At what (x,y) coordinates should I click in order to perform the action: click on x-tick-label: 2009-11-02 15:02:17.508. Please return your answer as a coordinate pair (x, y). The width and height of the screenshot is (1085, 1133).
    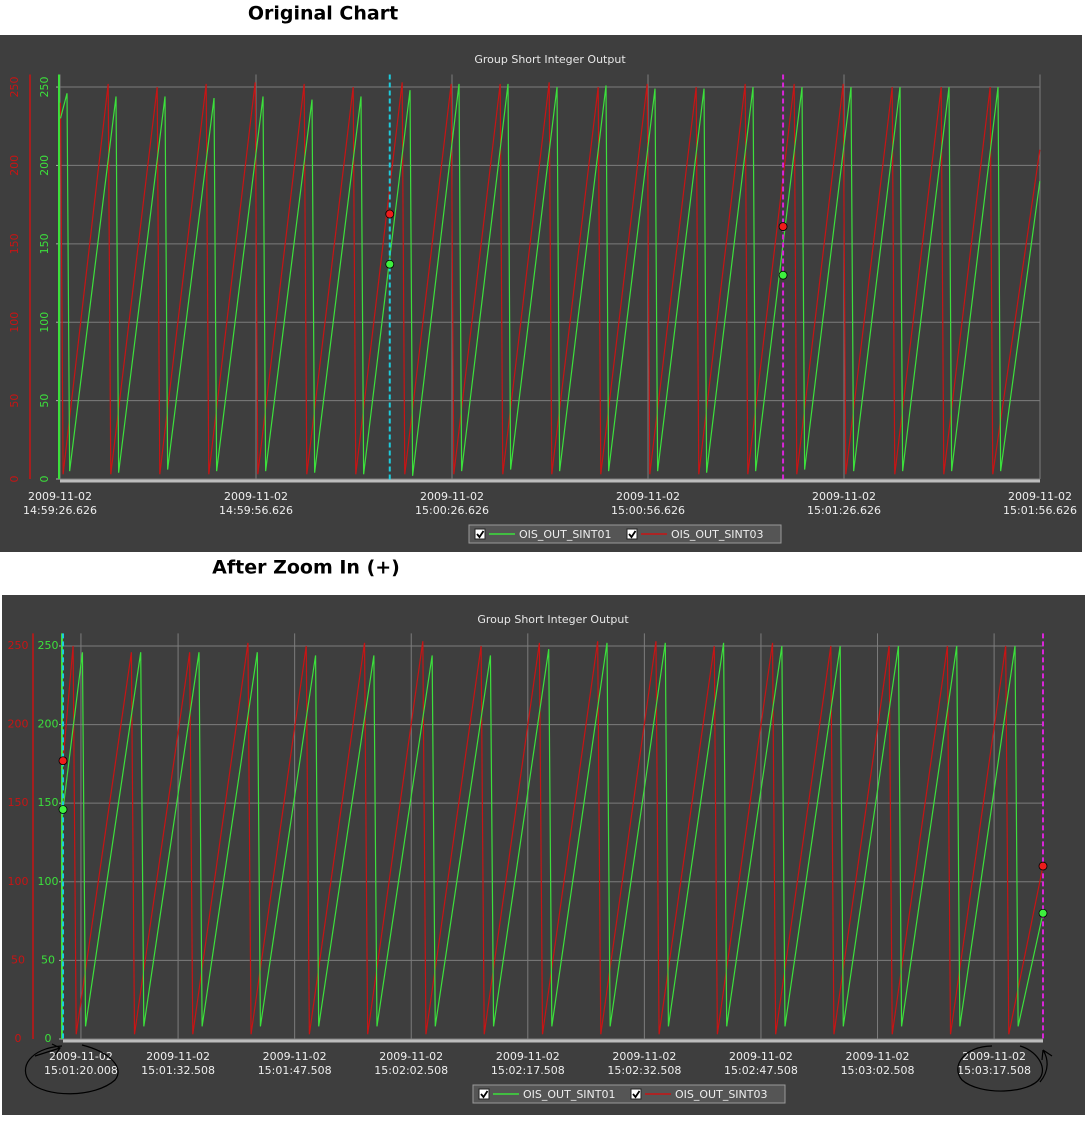
    Looking at the image, I should click on (528, 1063).